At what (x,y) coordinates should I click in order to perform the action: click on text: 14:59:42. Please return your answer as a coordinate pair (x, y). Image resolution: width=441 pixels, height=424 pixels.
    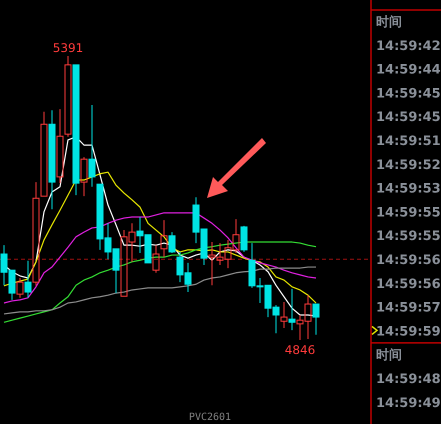
    Looking at the image, I should click on (408, 46).